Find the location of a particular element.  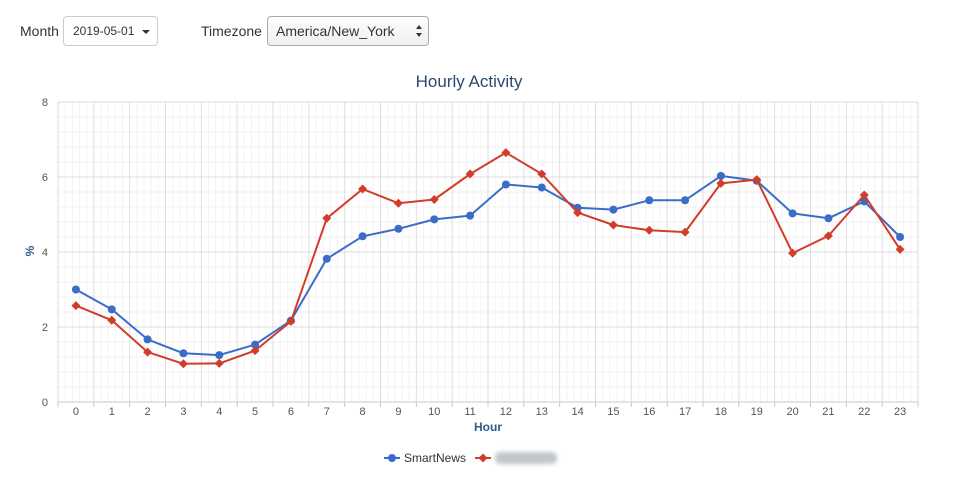

month-dropdown: 2019-05-01 is located at coordinates (110, 31).